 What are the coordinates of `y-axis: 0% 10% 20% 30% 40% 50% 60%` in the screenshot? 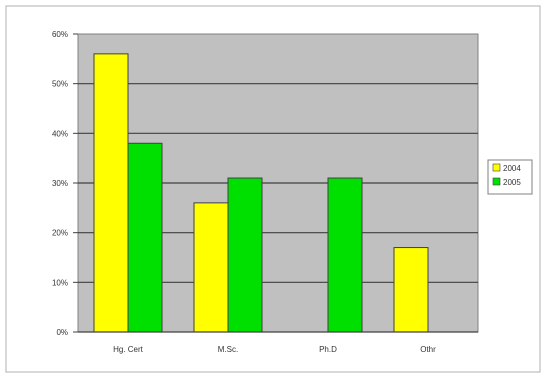 It's located at (65, 183).